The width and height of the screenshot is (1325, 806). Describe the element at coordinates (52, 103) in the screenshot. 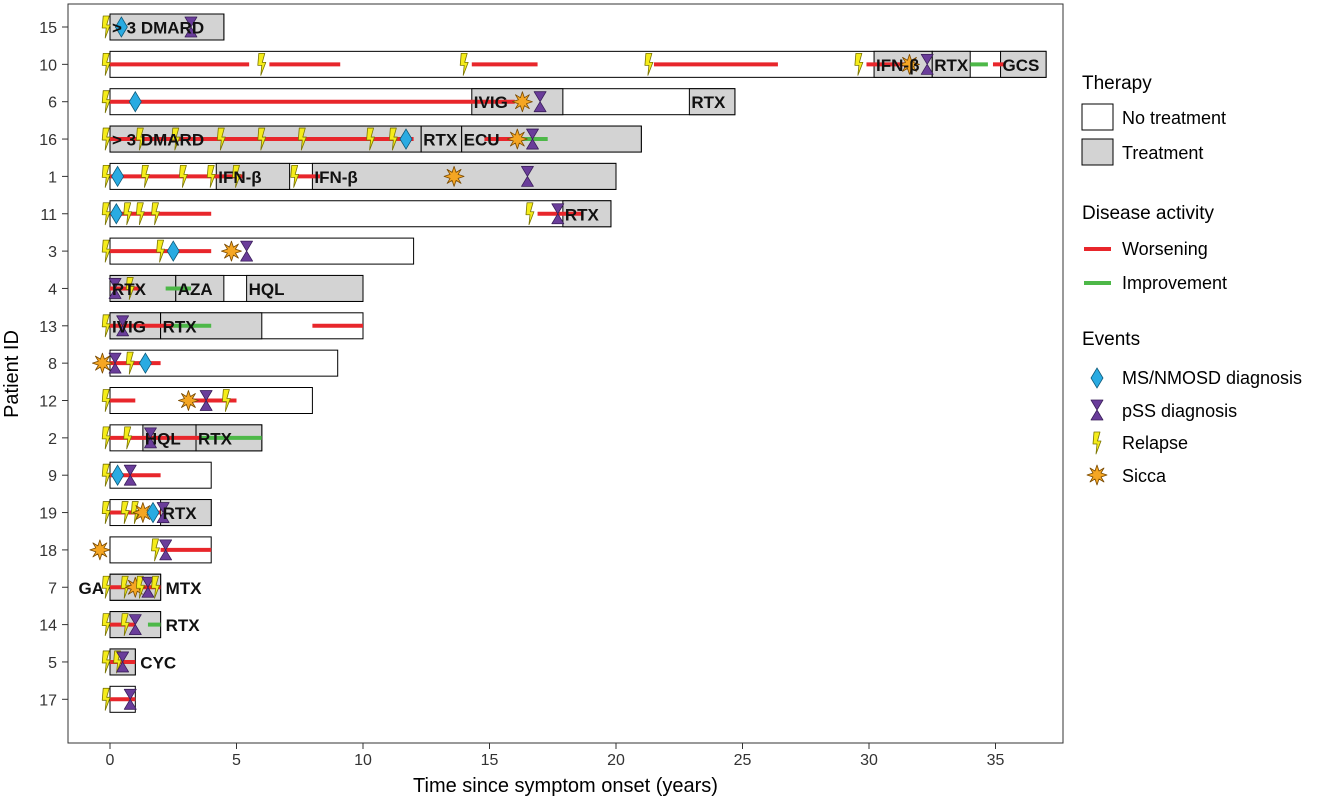

I see `y-tick-label-6: 6` at that location.